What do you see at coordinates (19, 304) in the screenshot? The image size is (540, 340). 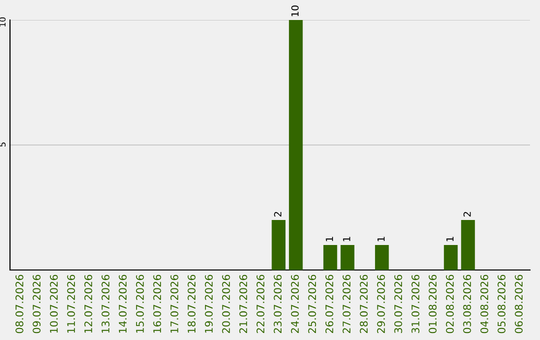 I see `x-tick-label: 08.07.2026` at bounding box center [19, 304].